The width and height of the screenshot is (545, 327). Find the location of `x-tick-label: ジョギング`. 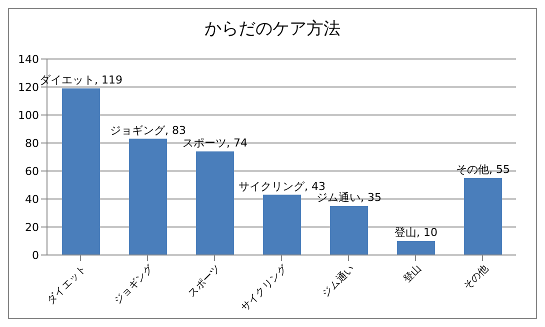

x-tick-label: ジョギング is located at coordinates (134, 284).